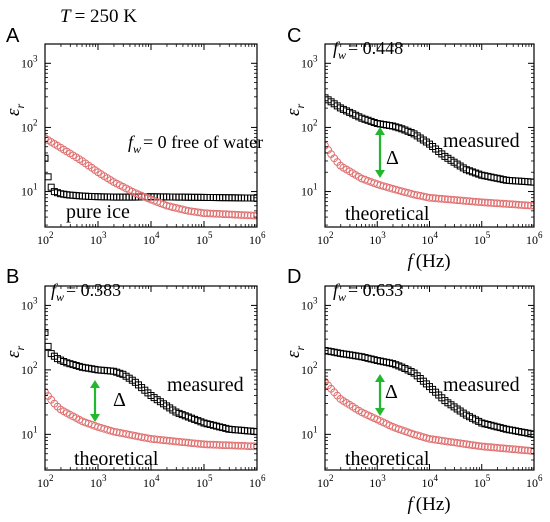 The height and width of the screenshot is (522, 550). I want to click on panel-label: B, so click(12, 277).